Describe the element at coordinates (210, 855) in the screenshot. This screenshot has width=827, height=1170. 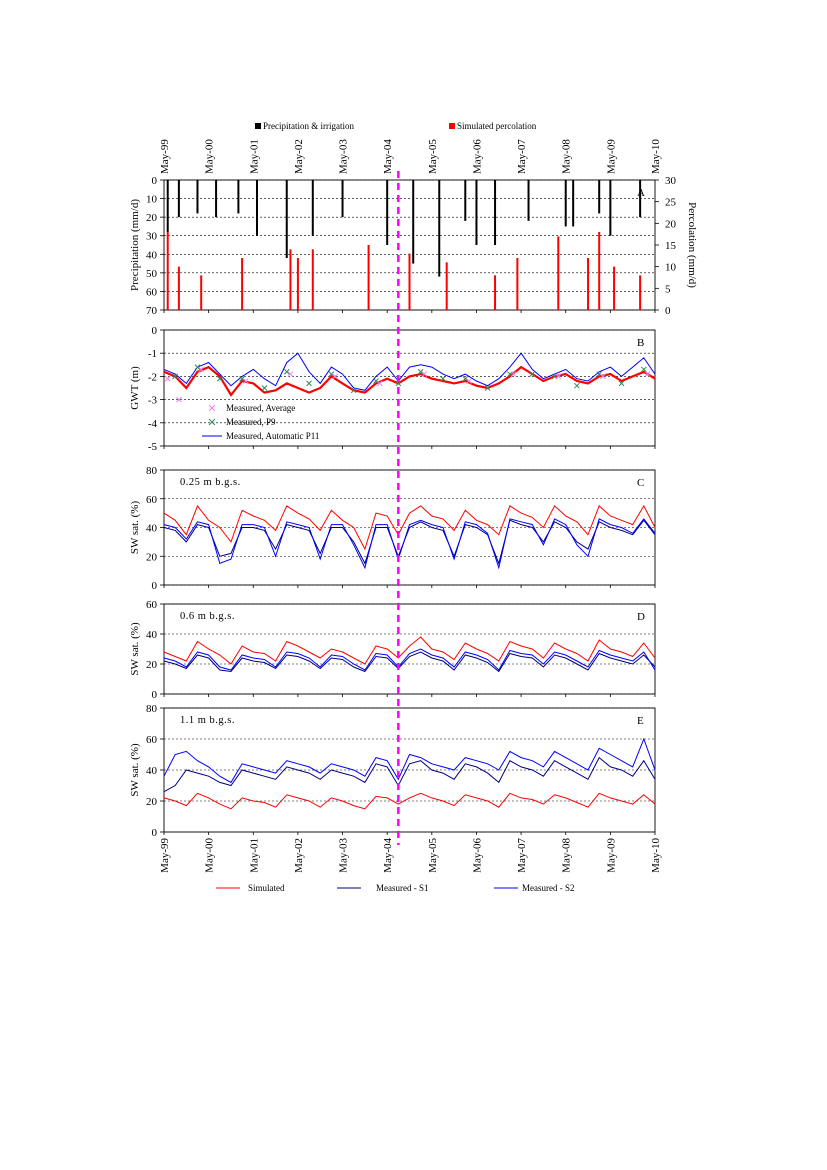
I see `x-tick-label-bottom: May-00` at that location.